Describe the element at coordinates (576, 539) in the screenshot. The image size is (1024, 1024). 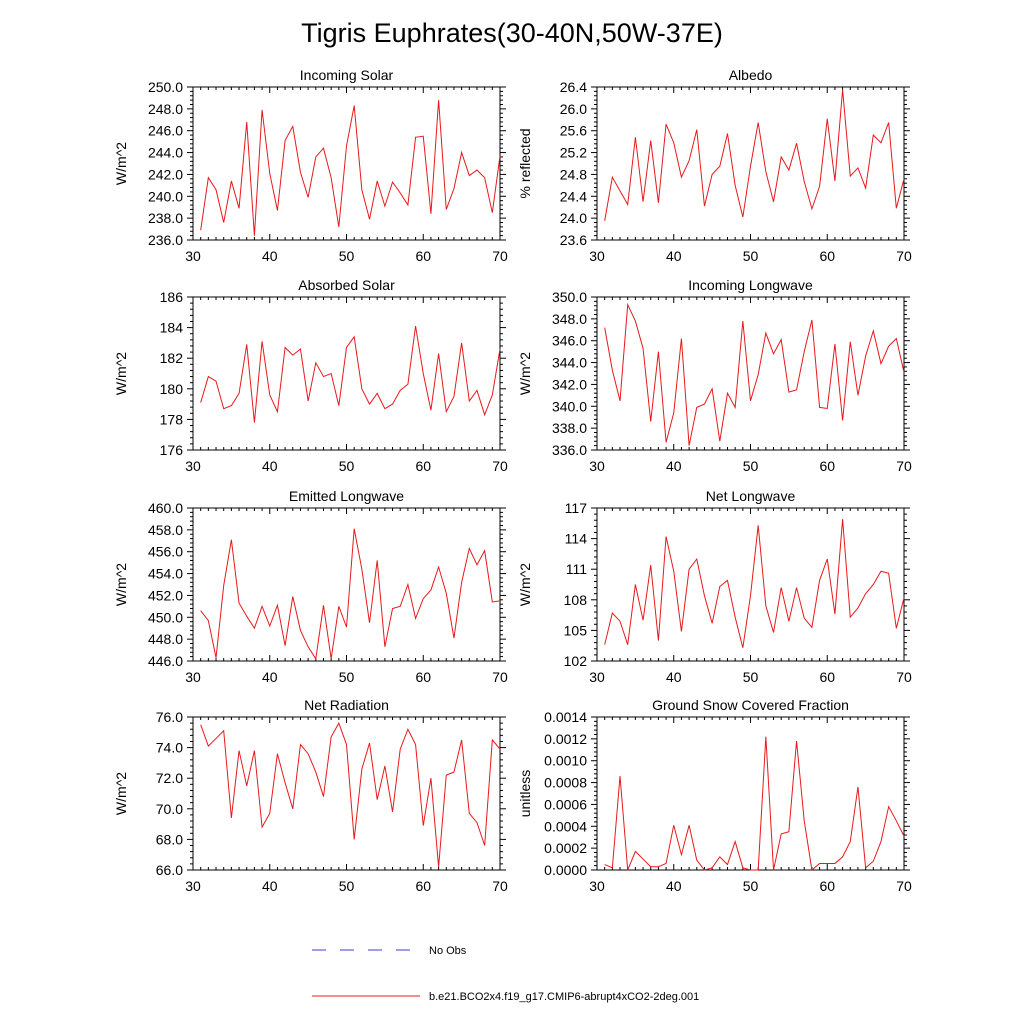
I see `y-tick-label: 114` at that location.